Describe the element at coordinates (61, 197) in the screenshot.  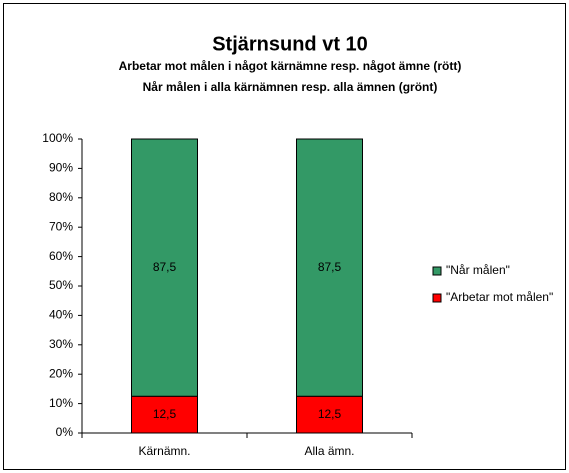
I see `y-tick-label: 80%` at that location.